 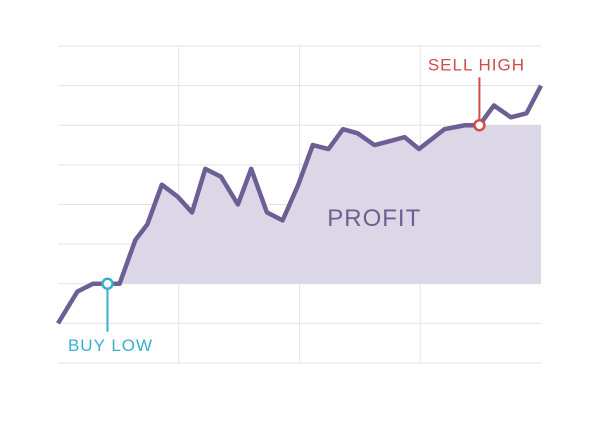 I want to click on area-label: PROFIT, so click(x=374, y=218).